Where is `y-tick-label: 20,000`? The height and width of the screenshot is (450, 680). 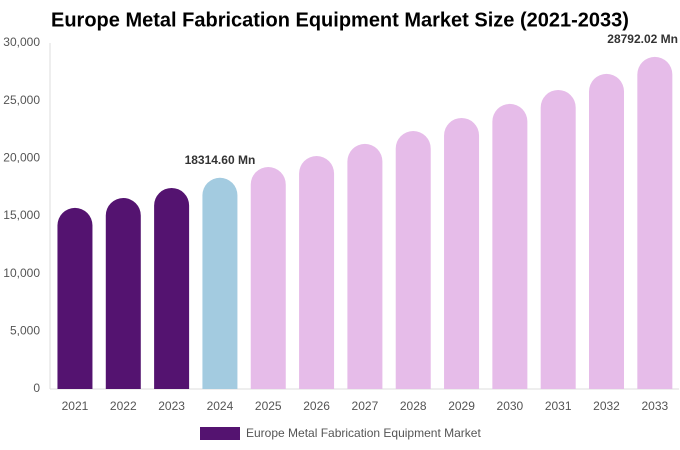
y-tick-label: 20,000 is located at coordinates (21, 158).